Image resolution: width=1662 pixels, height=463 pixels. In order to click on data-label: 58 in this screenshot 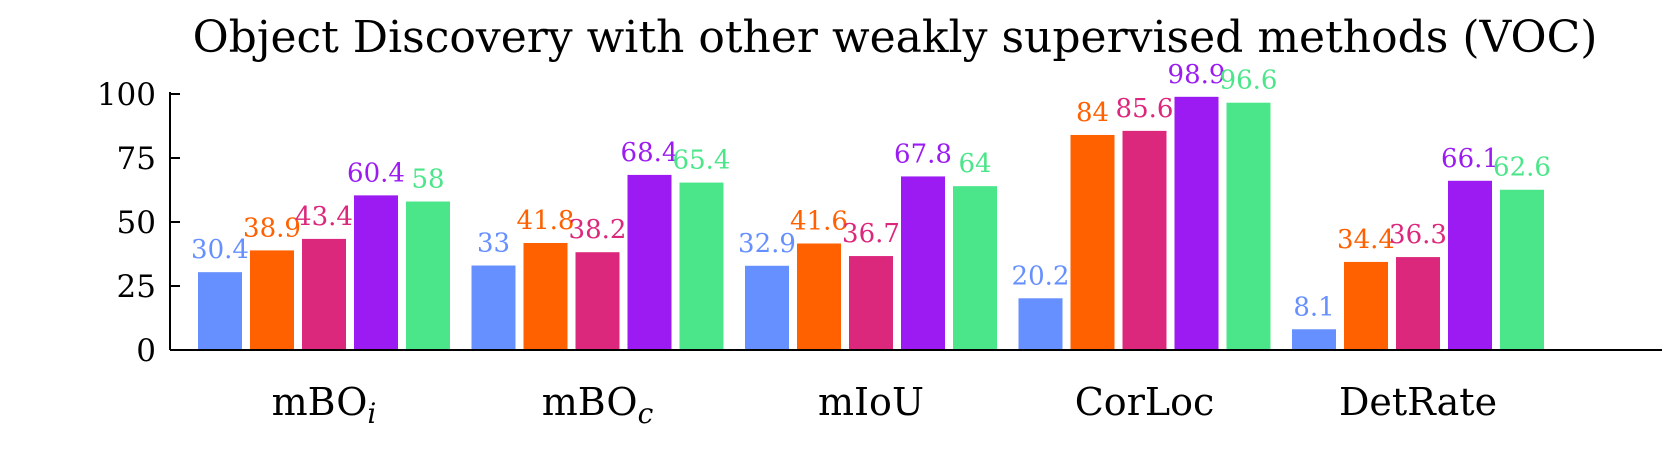, I will do `click(427, 180)`.